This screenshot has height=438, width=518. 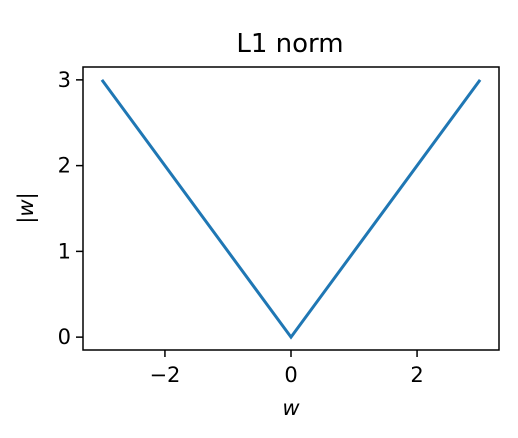 I want to click on y-tick-label: 3, so click(x=64, y=80).